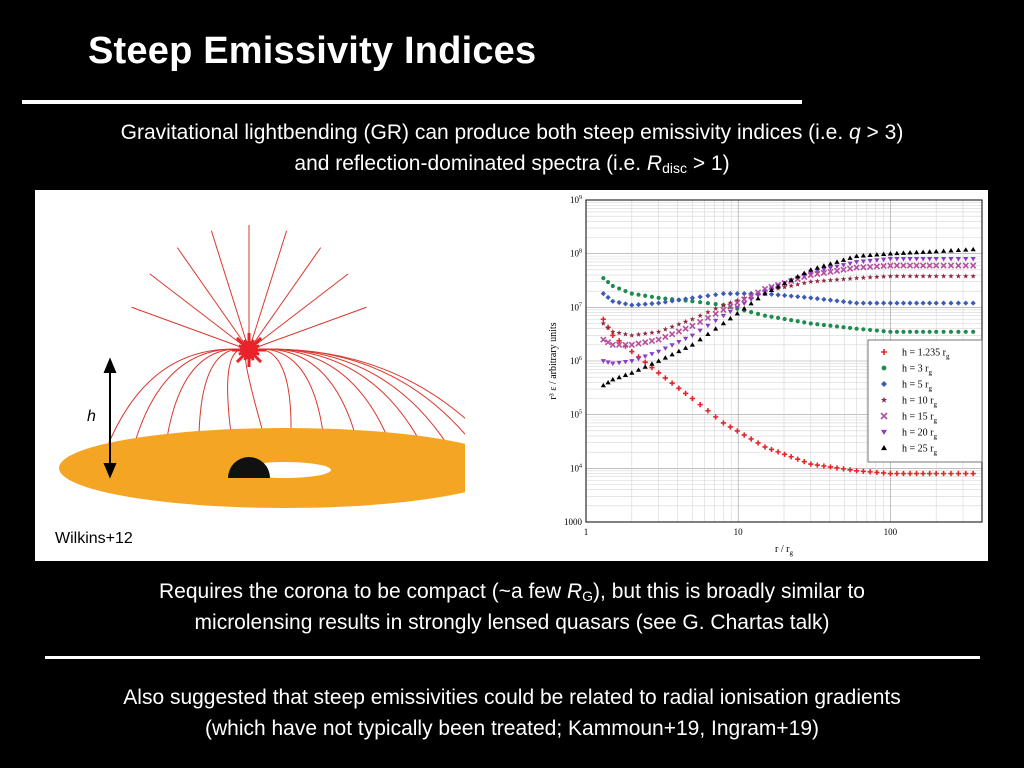 The height and width of the screenshot is (768, 1024). I want to click on intro-var-q: q, so click(855, 132).